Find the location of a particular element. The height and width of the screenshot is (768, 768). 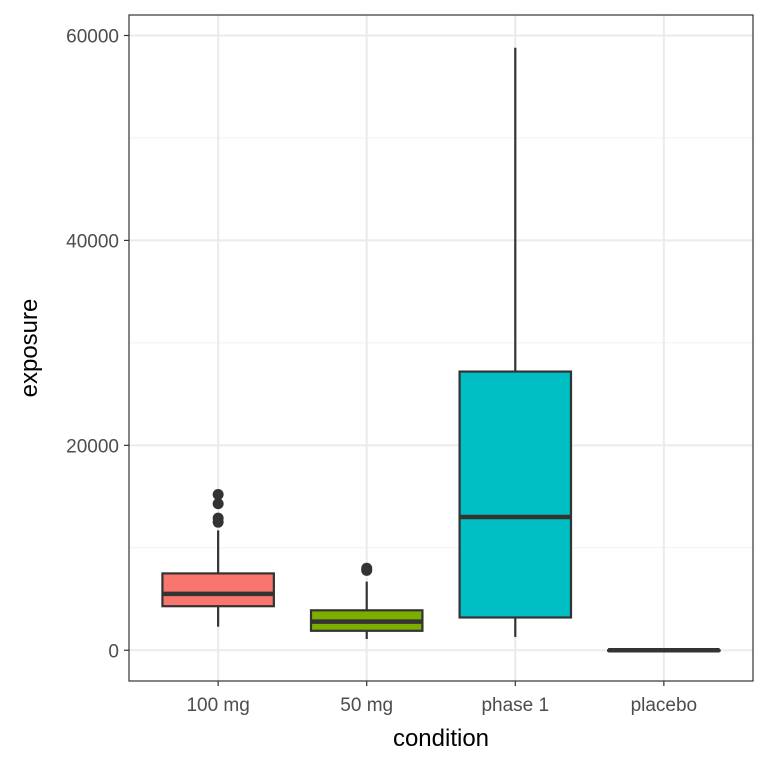

box-placebo is located at coordinates (664, 650).